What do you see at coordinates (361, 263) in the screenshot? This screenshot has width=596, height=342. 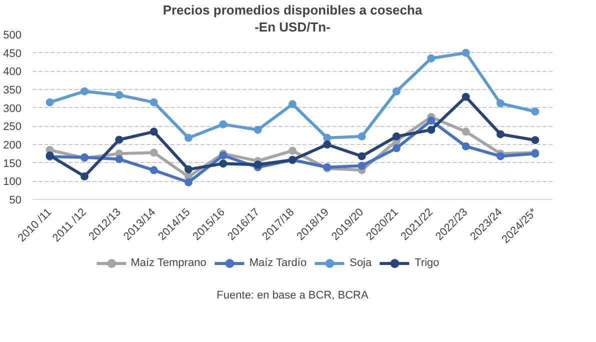 I see `legend-label: Soja` at bounding box center [361, 263].